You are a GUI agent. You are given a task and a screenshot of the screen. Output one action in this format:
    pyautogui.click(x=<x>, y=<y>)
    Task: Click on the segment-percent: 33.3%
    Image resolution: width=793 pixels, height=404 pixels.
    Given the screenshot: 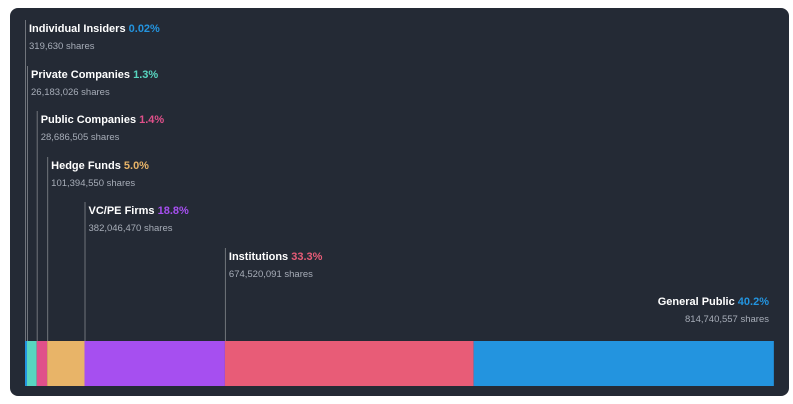 What is the action you would take?
    pyautogui.click(x=306, y=257)
    